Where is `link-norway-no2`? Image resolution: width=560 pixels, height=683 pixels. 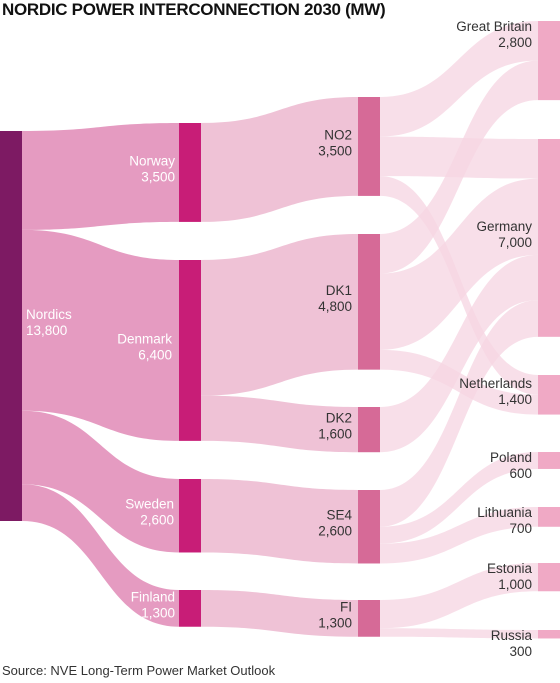
link-norway-no2 is located at coordinates (279, 159).